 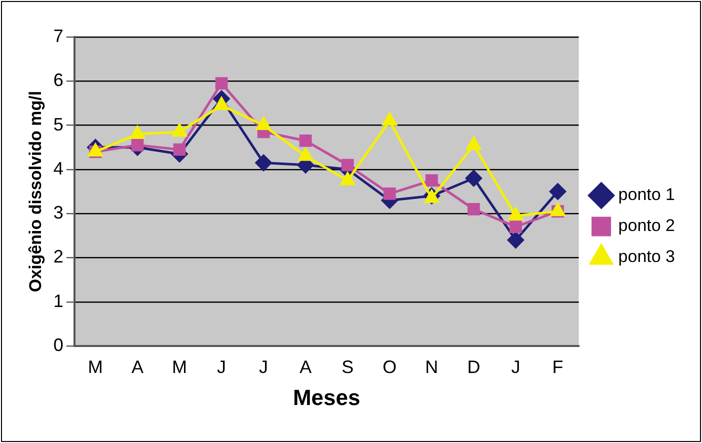 What do you see at coordinates (647, 256) in the screenshot?
I see `legend-label: ponto 3` at bounding box center [647, 256].